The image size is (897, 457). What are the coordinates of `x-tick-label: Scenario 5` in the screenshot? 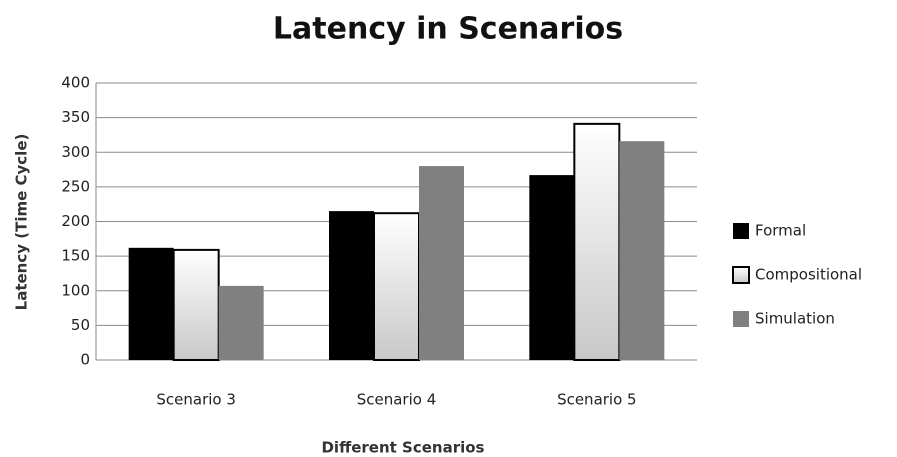 It's located at (597, 400).